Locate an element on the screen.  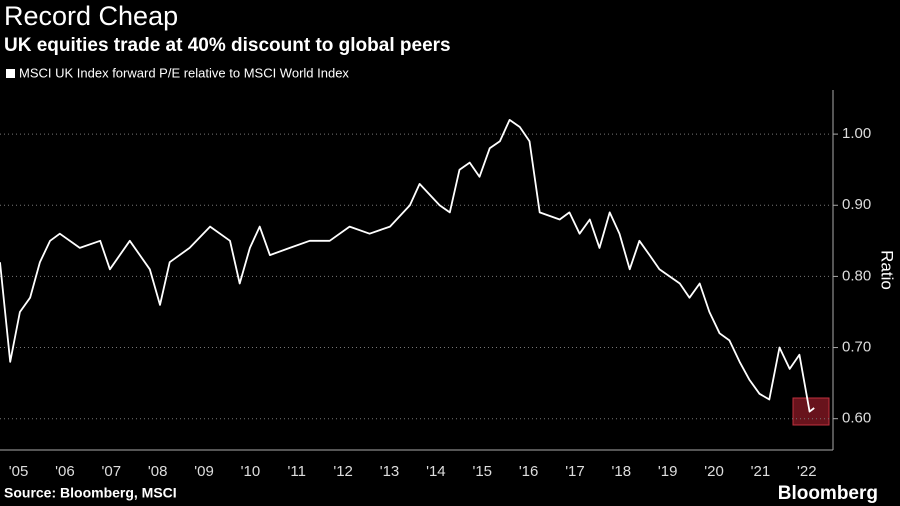
x-tick-label: '08 is located at coordinates (158, 471).